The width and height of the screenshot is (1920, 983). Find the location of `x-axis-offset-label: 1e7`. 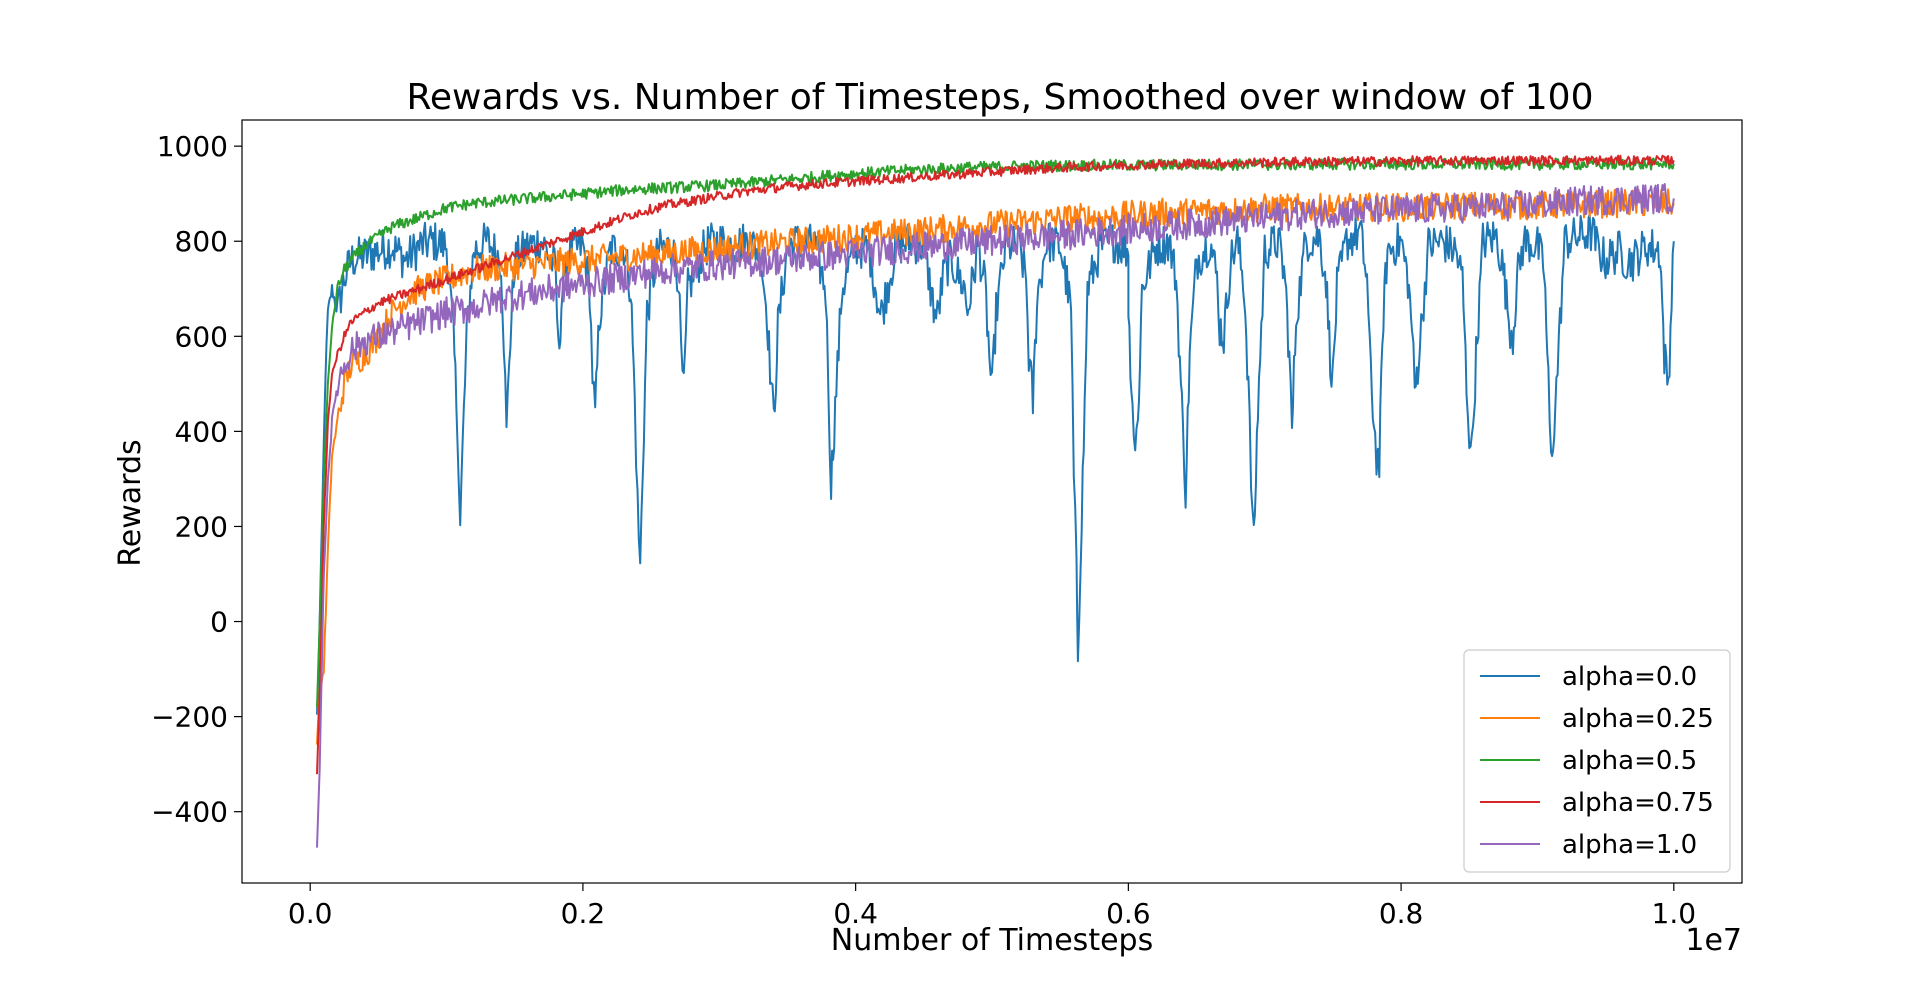

x-axis-offset-label: 1e7 is located at coordinates (1713, 940).